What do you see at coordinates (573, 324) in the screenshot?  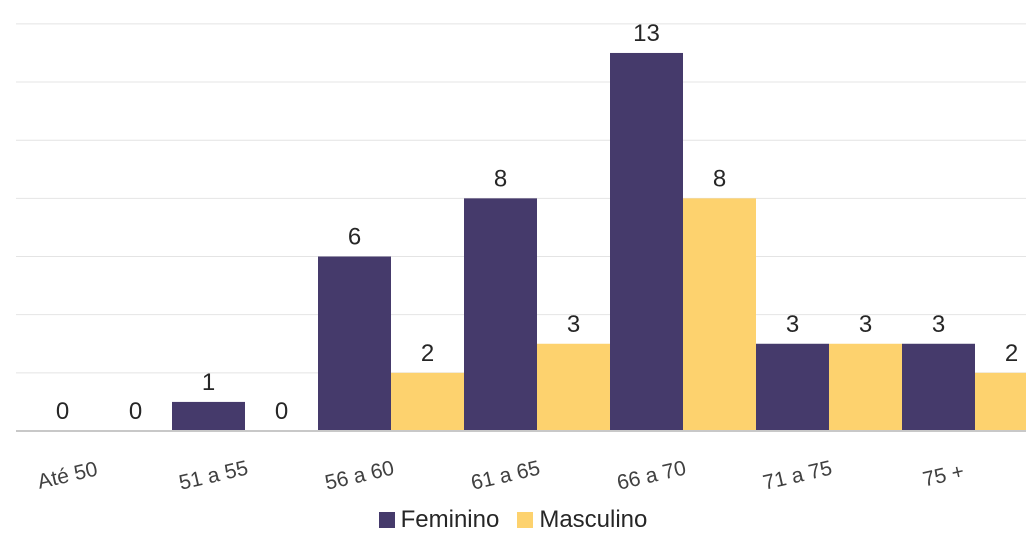 I see `data-label-masculino-3: 3` at bounding box center [573, 324].